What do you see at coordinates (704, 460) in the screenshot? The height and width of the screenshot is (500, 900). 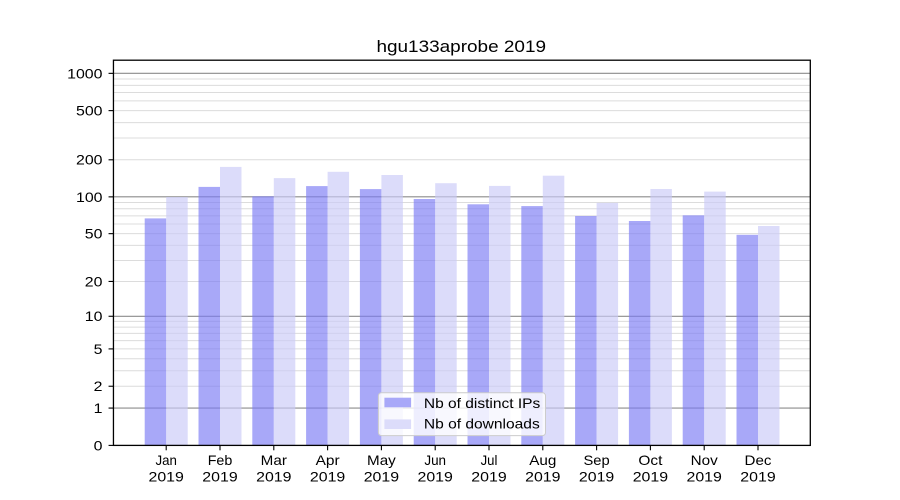 I see `svg-text: Nov` at bounding box center [704, 460].